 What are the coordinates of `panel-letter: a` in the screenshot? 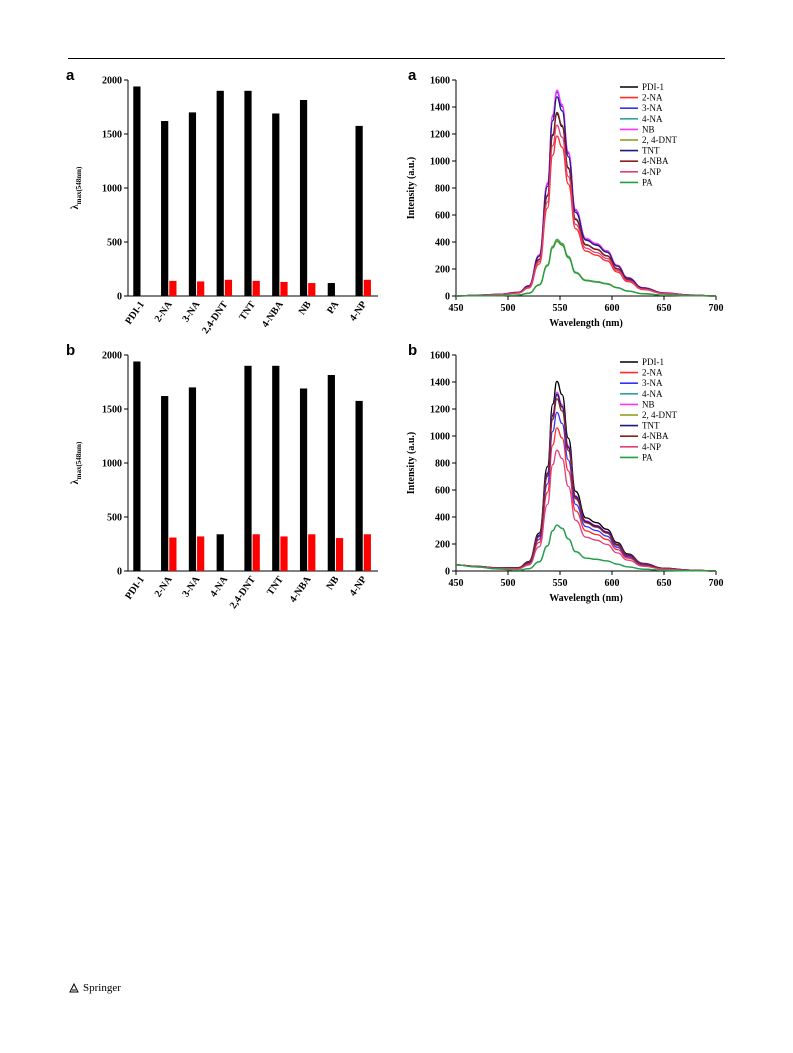 It's located at (70, 75).